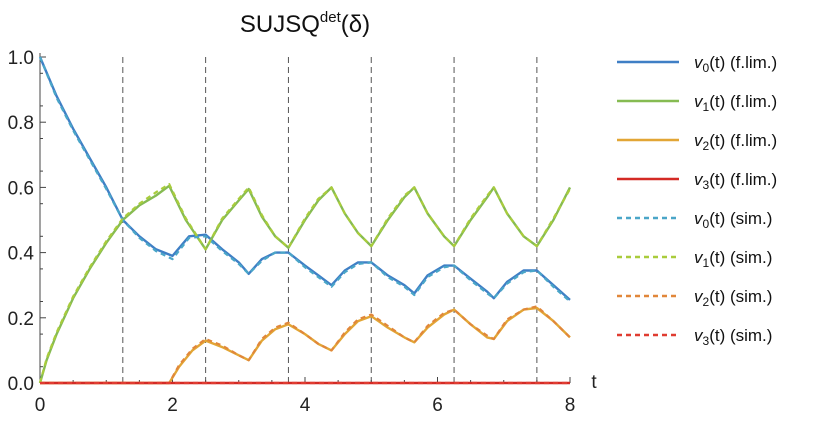  What do you see at coordinates (437, 405) in the screenshot?
I see `x-tick-label-3: 6` at bounding box center [437, 405].